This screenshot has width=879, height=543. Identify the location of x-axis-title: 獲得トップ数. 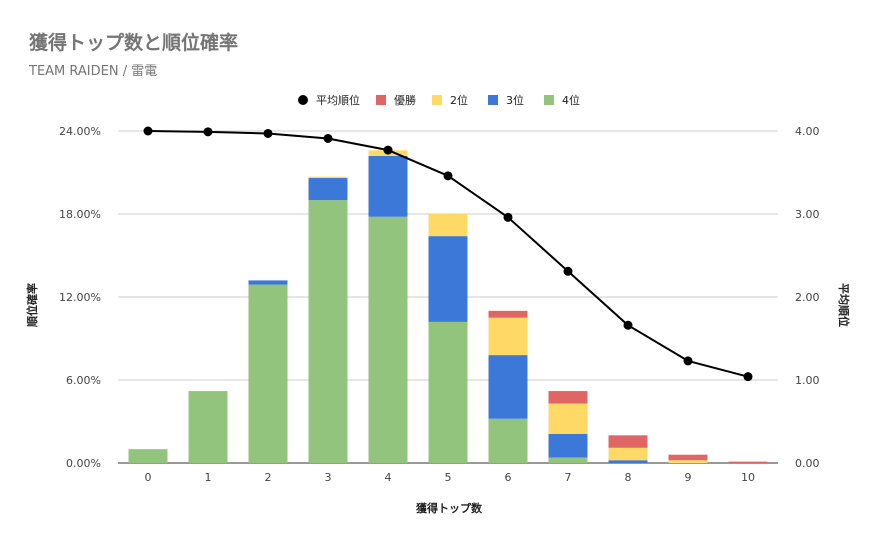
(449, 508).